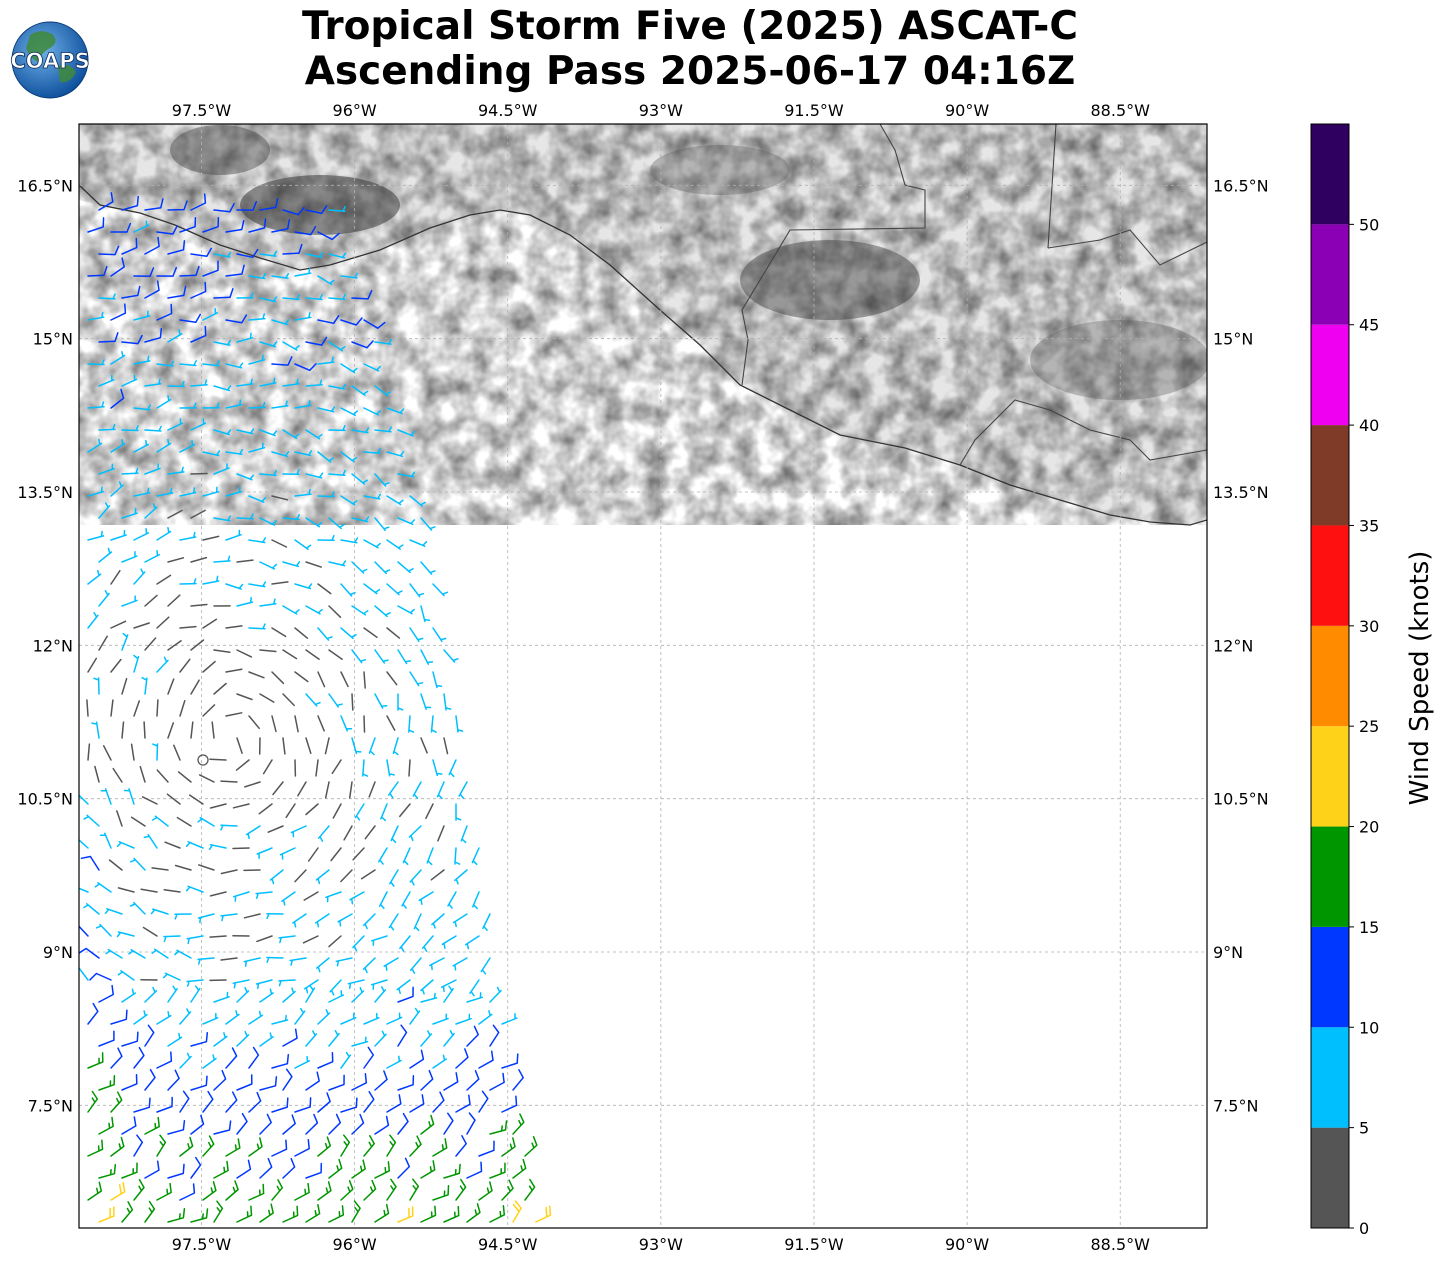  Describe the element at coordinates (1369, 325) in the screenshot. I see `colorbar-tick-label: 45` at that location.